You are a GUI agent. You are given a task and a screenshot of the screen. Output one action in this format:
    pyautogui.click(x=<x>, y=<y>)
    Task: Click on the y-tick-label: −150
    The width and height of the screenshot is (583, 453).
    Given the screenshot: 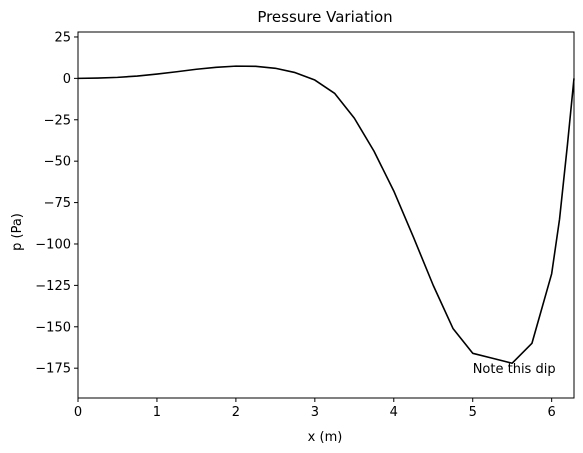 What is the action you would take?
    pyautogui.click(x=53, y=327)
    